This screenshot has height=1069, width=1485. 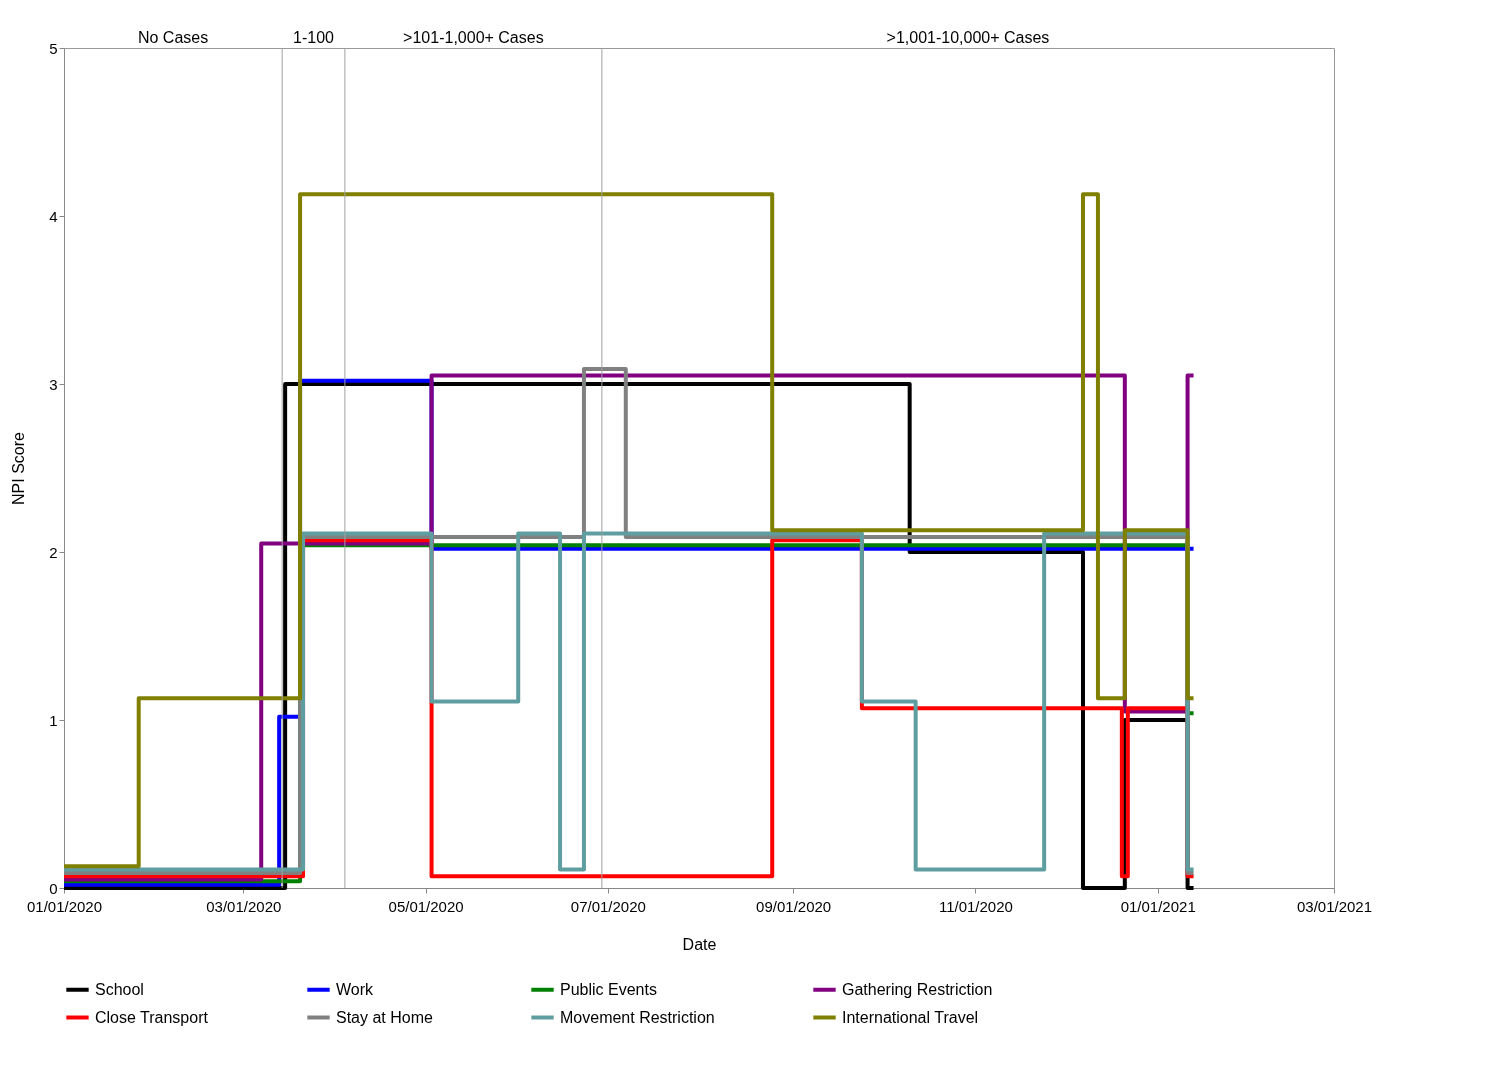 What do you see at coordinates (968, 37) in the screenshot?
I see `text: >1,001-10,000+ Cases` at bounding box center [968, 37].